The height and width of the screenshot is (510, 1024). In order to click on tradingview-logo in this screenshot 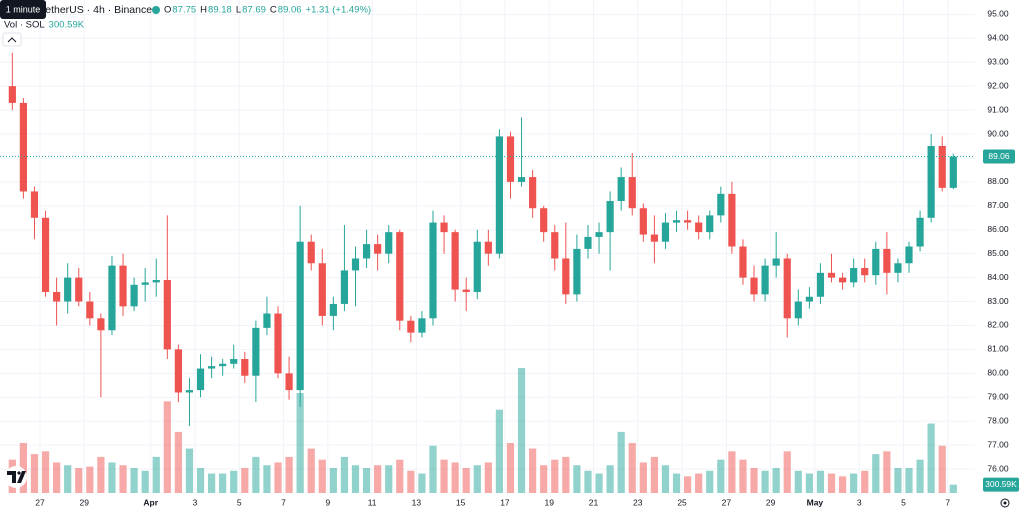, I will do `click(16, 477)`.